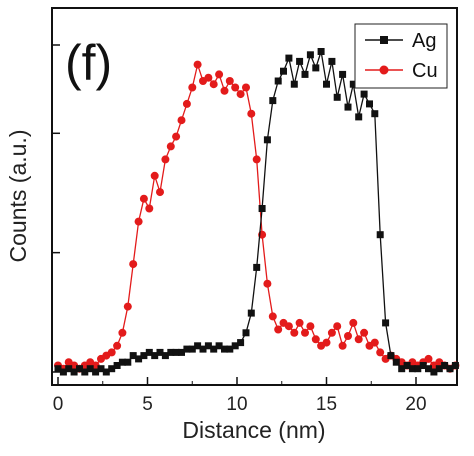 The width and height of the screenshot is (474, 456). Describe the element at coordinates (326, 404) in the screenshot. I see `x-tick-label-15: 15` at that location.